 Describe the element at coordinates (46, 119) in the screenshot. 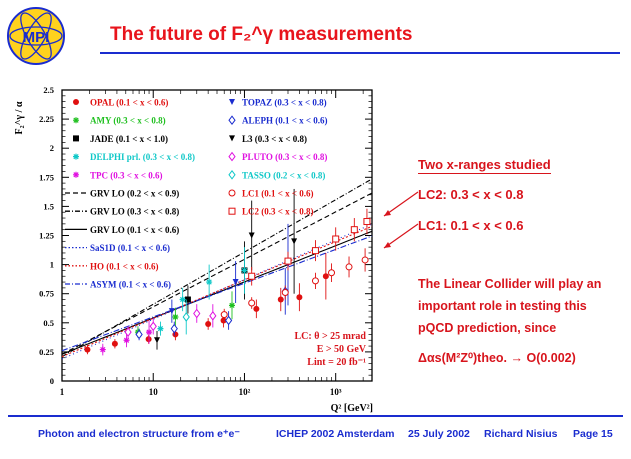

I see `y-tick-label: 2.25` at that location.